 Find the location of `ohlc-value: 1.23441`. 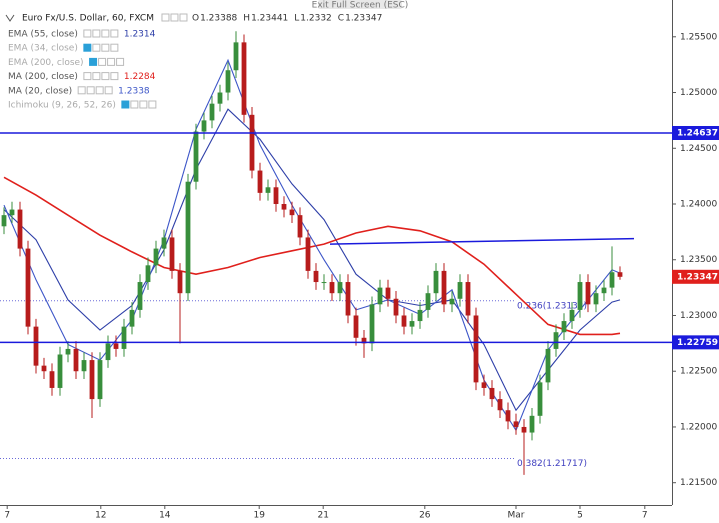

ohlc-value: 1.23441 is located at coordinates (269, 19).